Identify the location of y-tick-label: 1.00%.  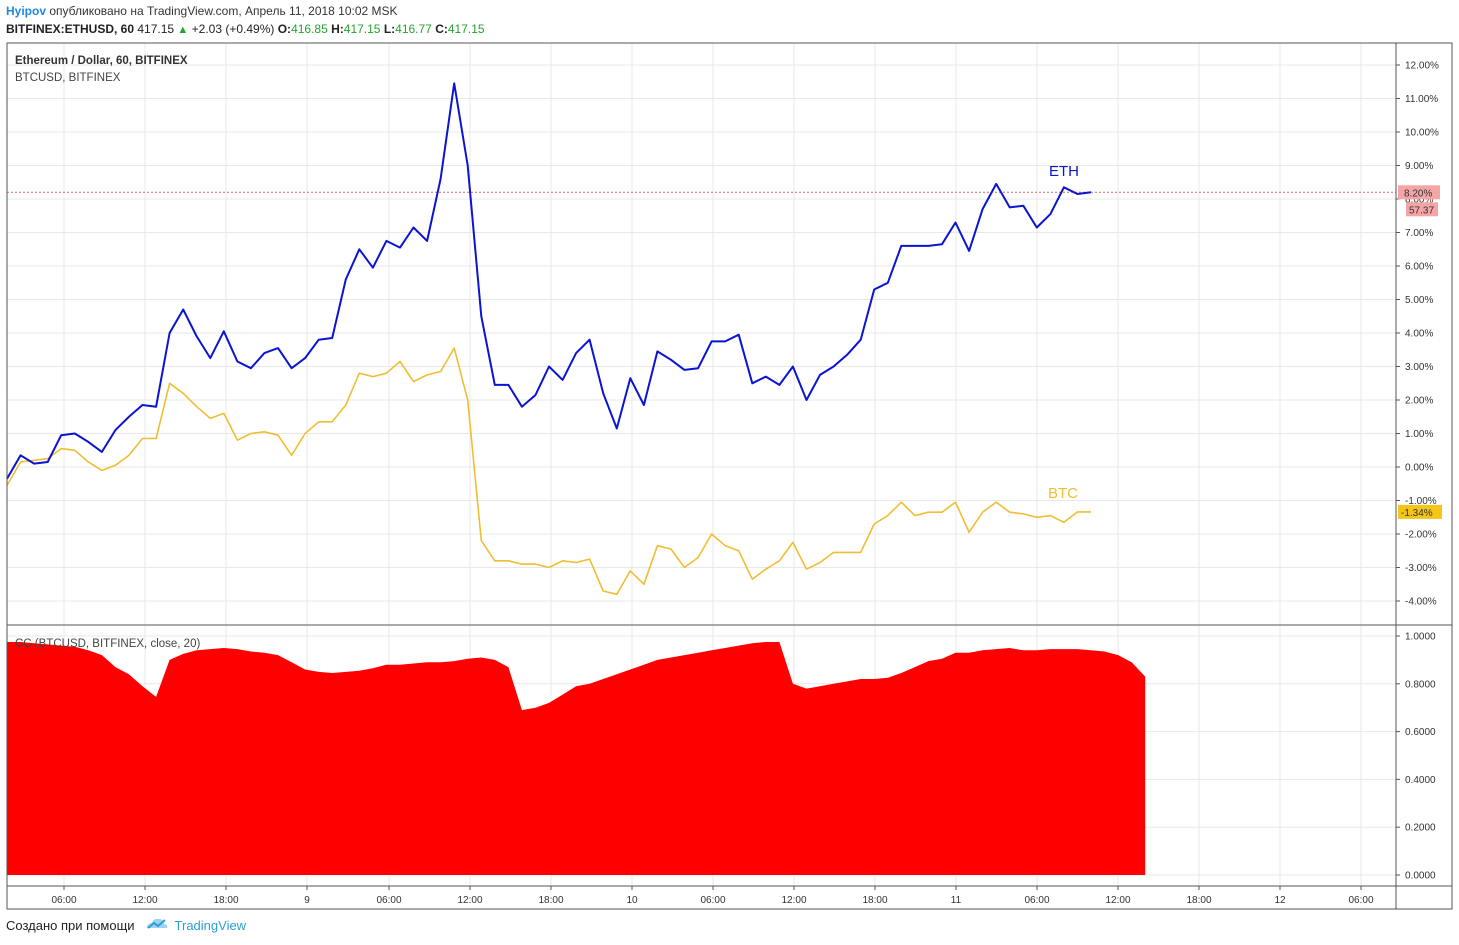
(1419, 434).